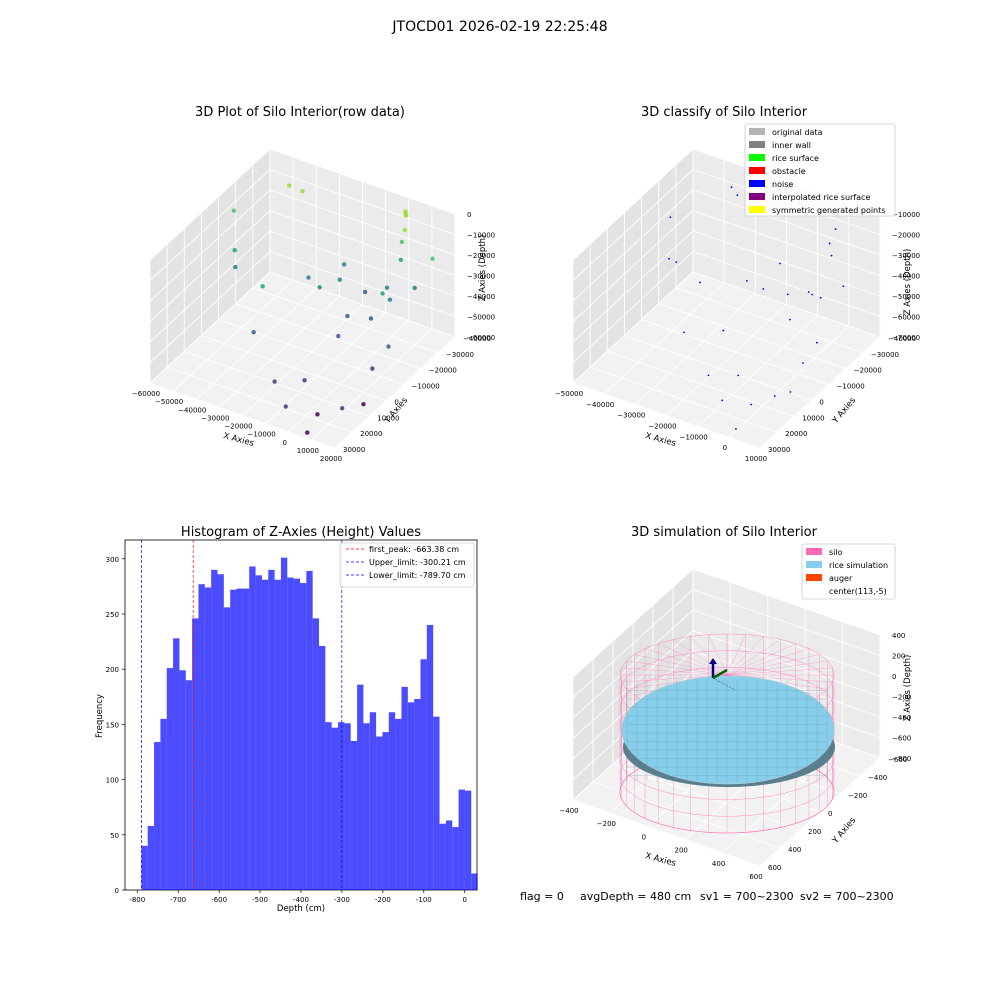 The width and height of the screenshot is (1000, 1000). Describe the element at coordinates (901, 718) in the screenshot. I see `simulation-z-tick-label: −400` at that location.